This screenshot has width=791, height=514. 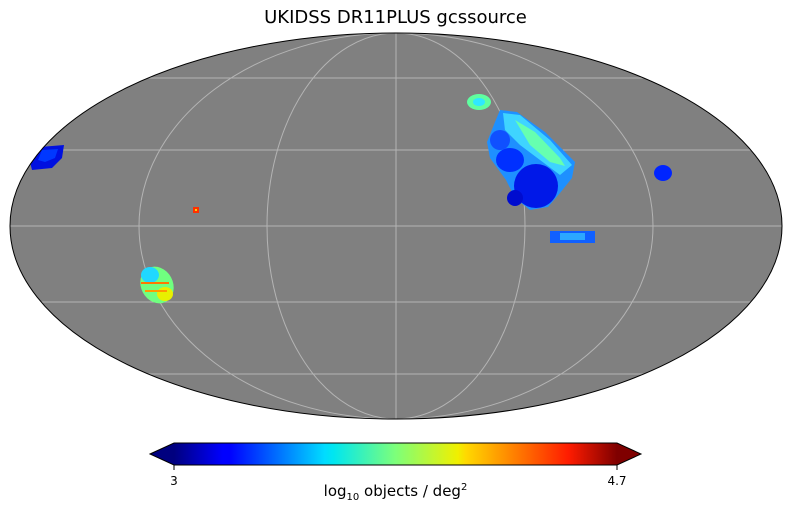 I want to click on colorbar-label: log10 objects / deg2, so click(x=395, y=492).